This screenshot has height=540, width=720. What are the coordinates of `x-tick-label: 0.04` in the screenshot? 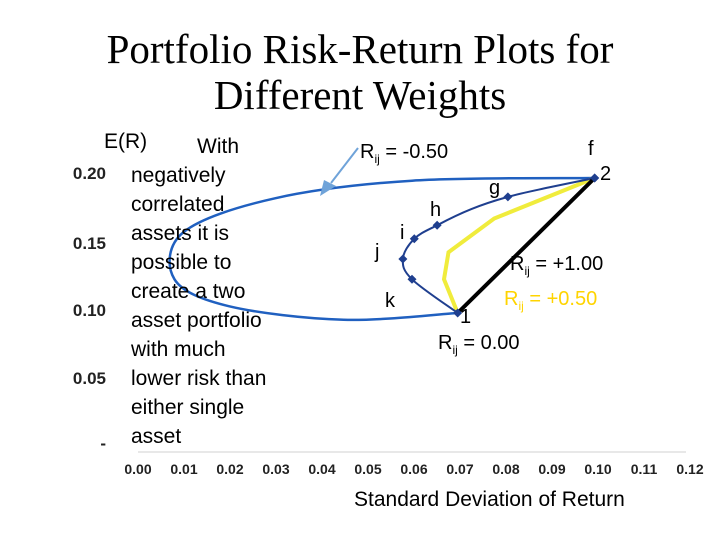 It's located at (322, 469).